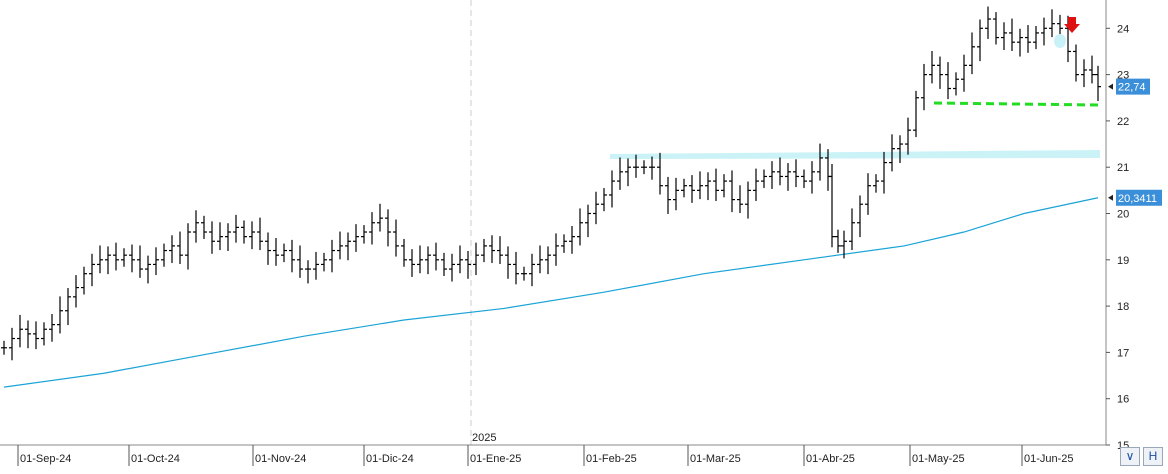  Describe the element at coordinates (611, 459) in the screenshot. I see `x-tick-label: 01-Feb-25` at that location.